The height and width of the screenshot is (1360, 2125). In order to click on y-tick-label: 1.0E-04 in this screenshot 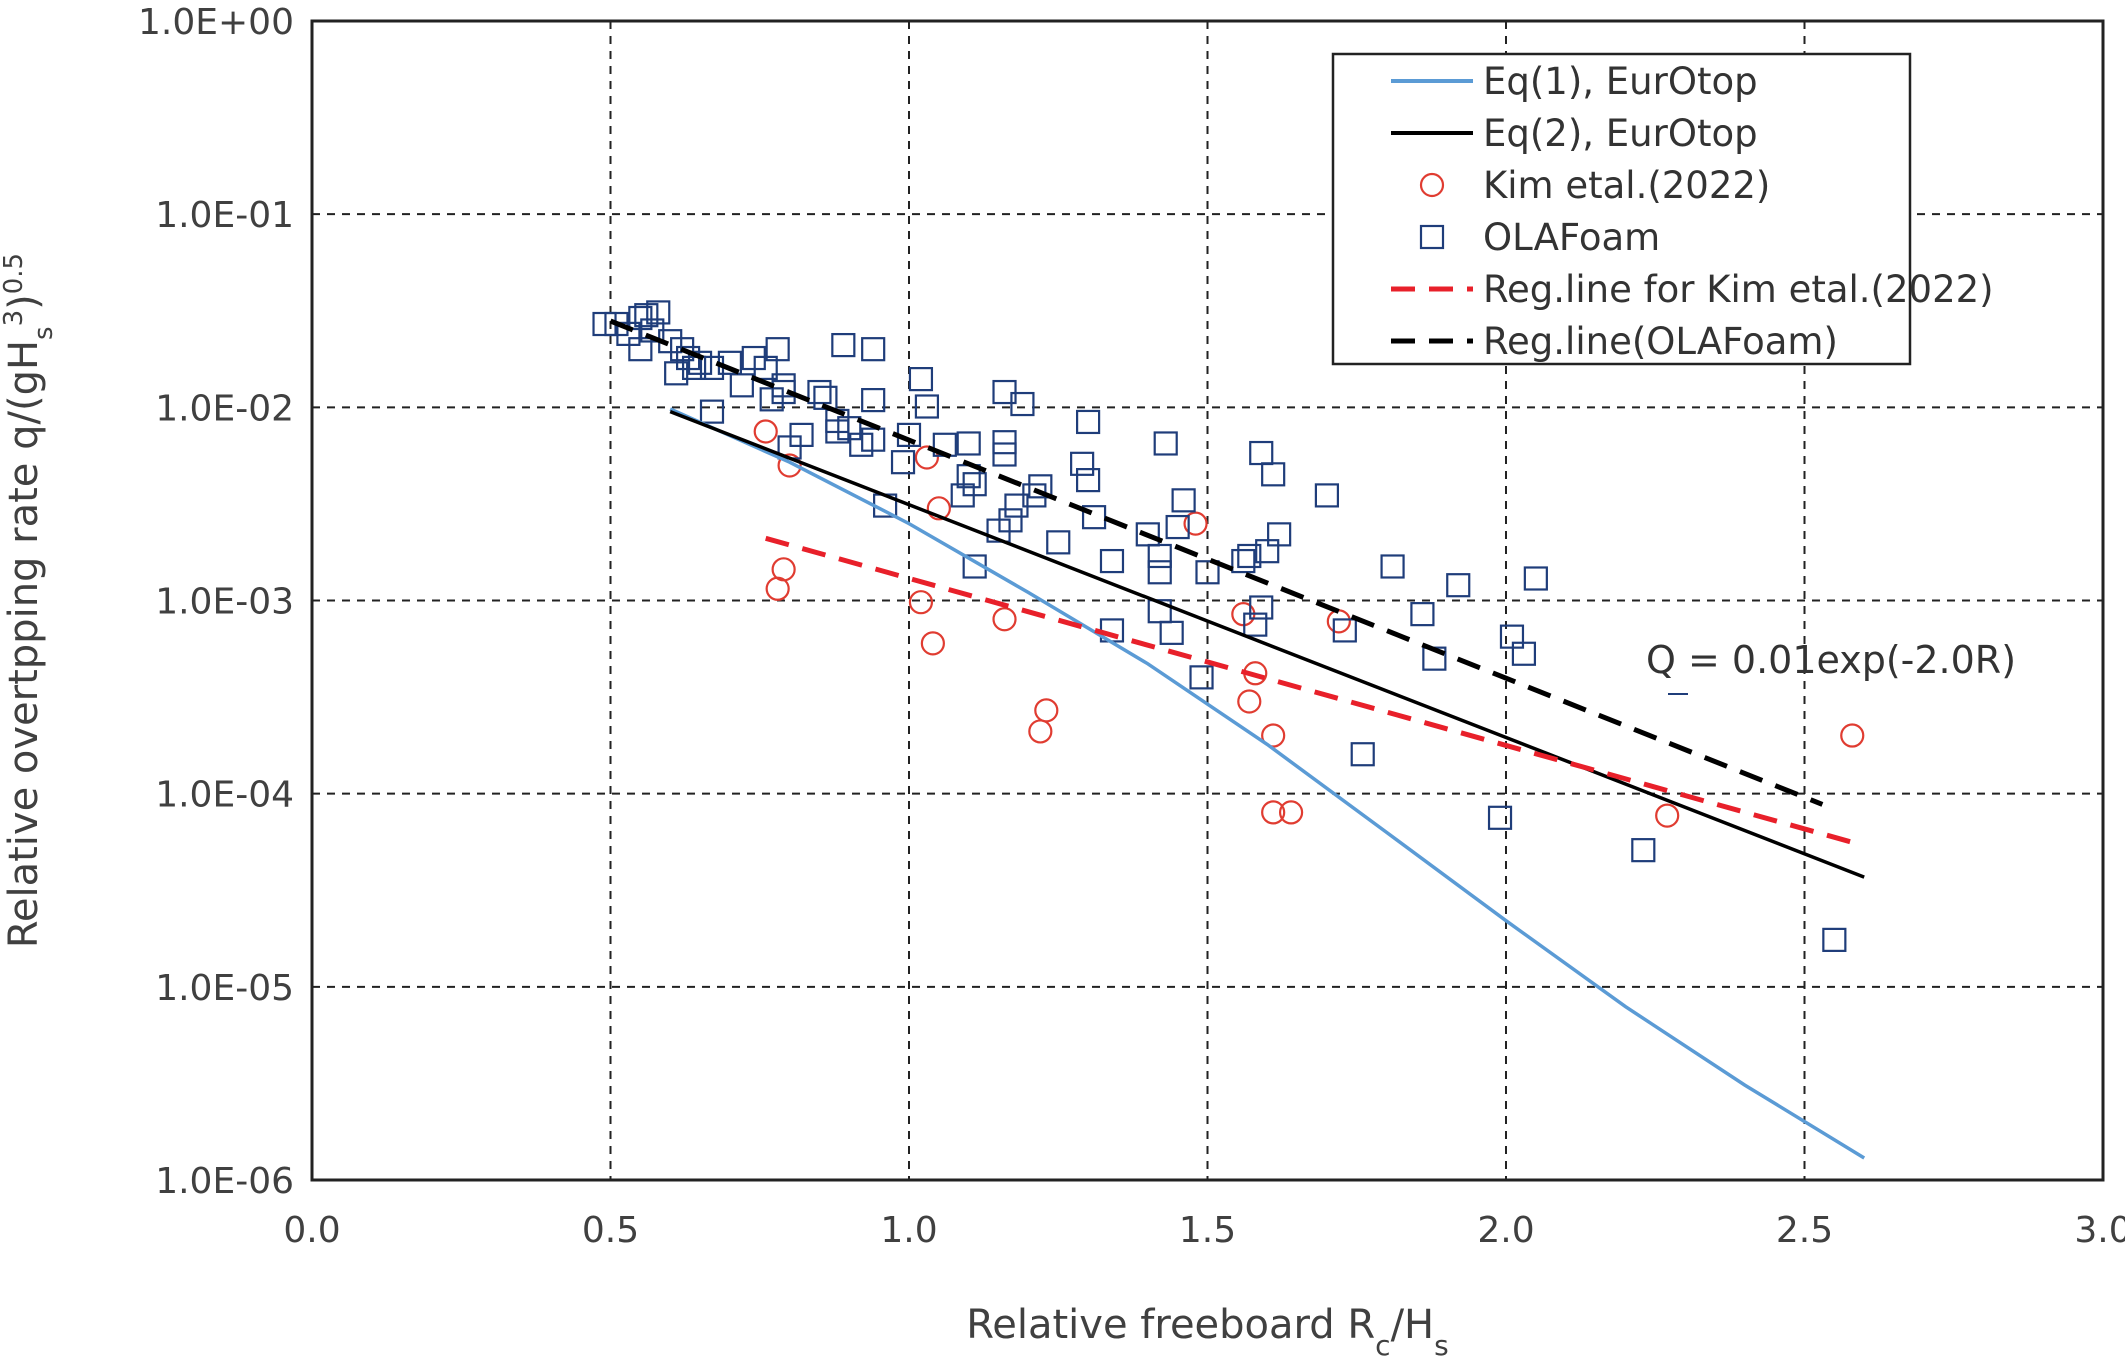, I will do `click(224, 795)`.